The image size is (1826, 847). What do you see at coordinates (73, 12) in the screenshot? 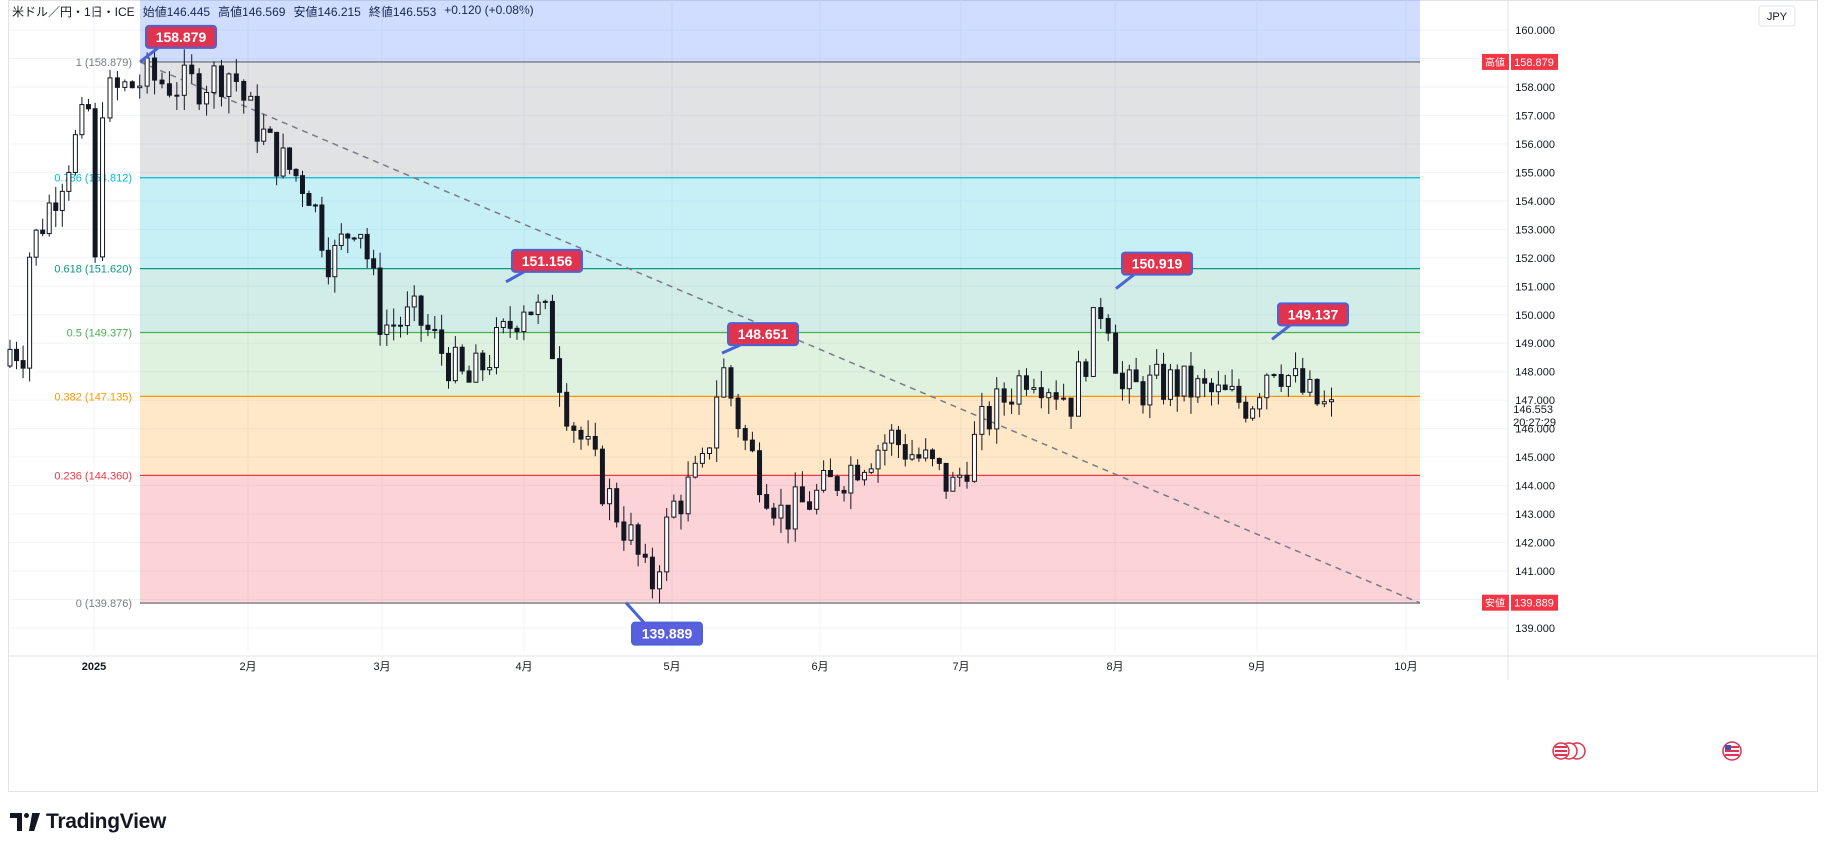
I see `symbol-title: 米ドル／円・1日・ICE` at bounding box center [73, 12].